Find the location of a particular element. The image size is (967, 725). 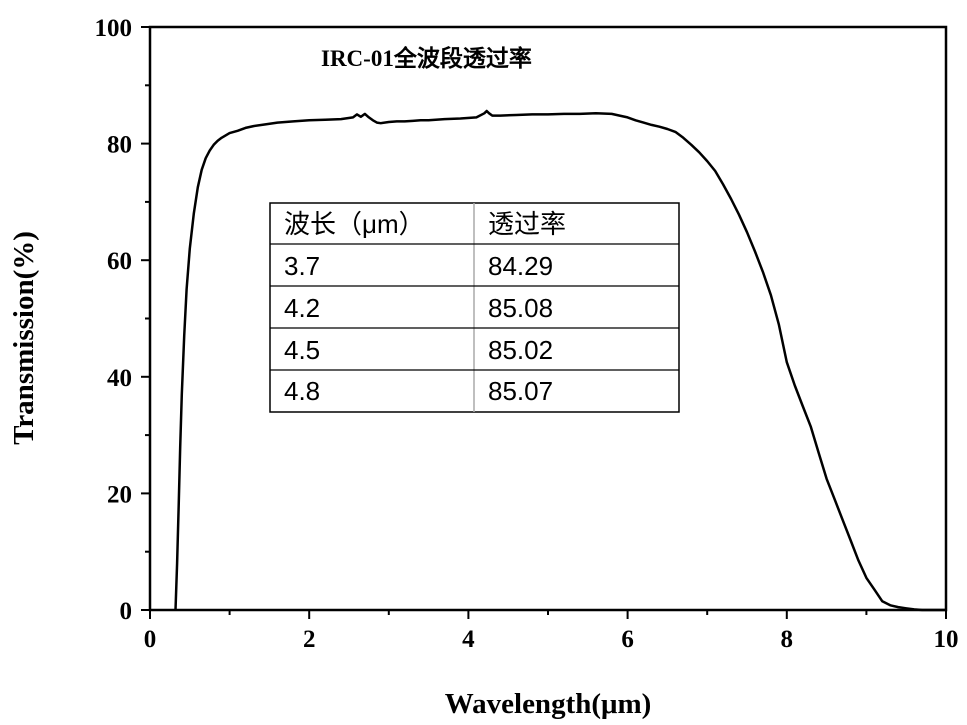

y-tick-label: 100 is located at coordinates (114, 28).